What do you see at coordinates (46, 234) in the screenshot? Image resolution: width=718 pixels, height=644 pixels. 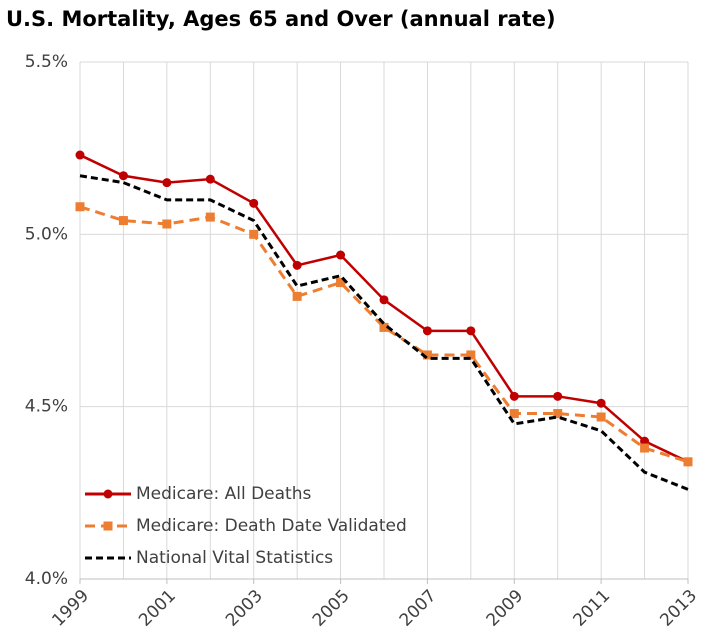 I see `y-tick-label: 5.0%` at bounding box center [46, 234].